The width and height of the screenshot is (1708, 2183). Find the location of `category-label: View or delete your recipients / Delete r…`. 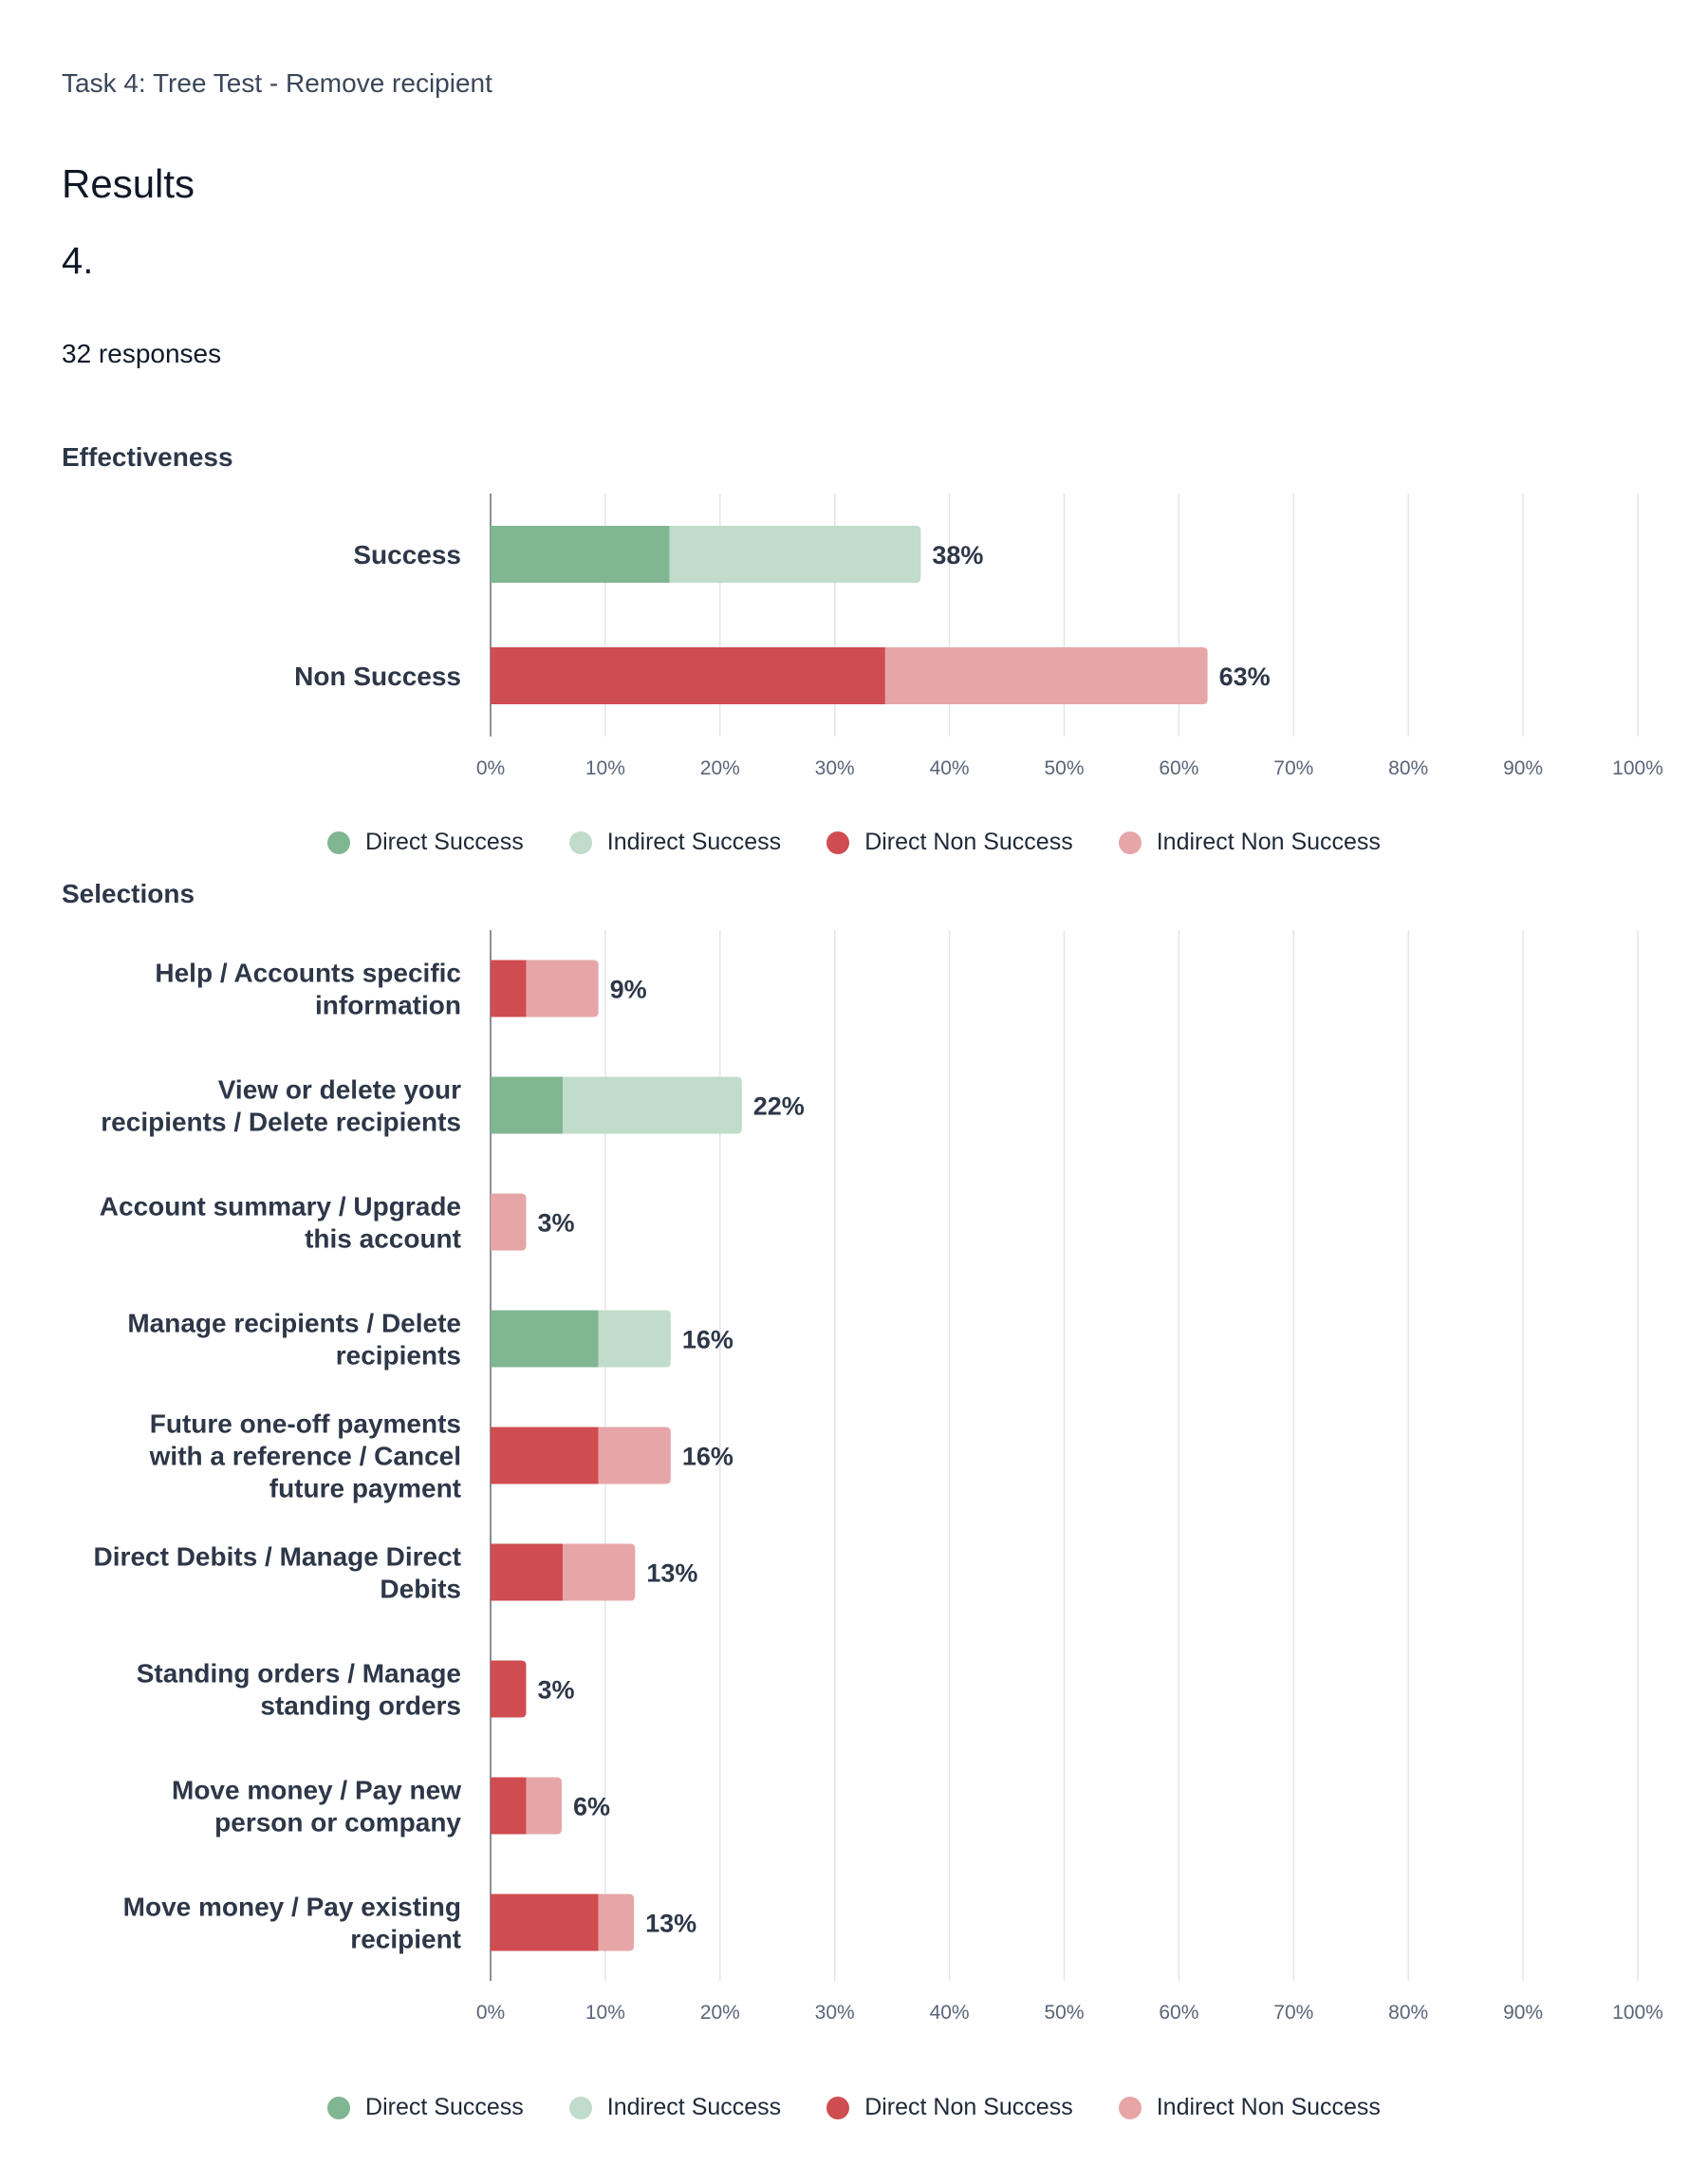

category-label: View or delete your recipients / Delete r… is located at coordinates (281, 1106).